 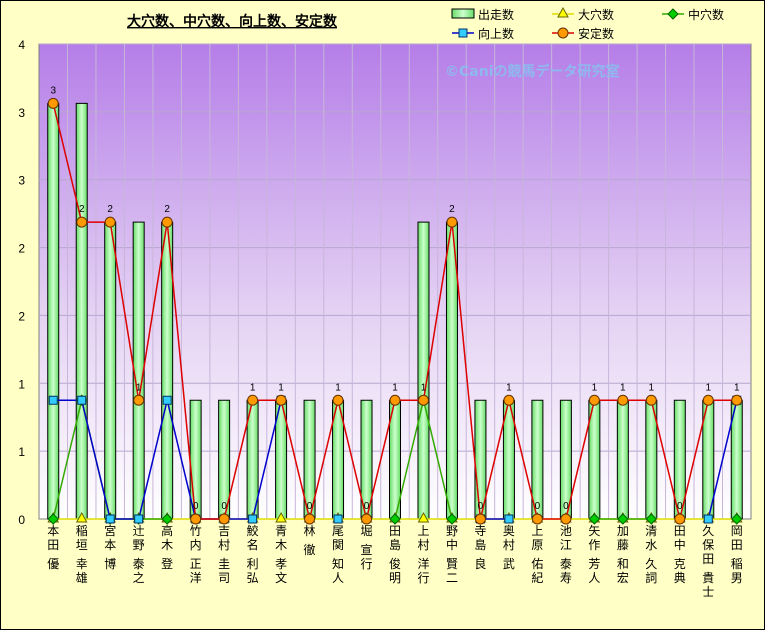 What do you see at coordinates (708, 578) in the screenshot?
I see `x-tick-label-char: 貴` at bounding box center [708, 578].